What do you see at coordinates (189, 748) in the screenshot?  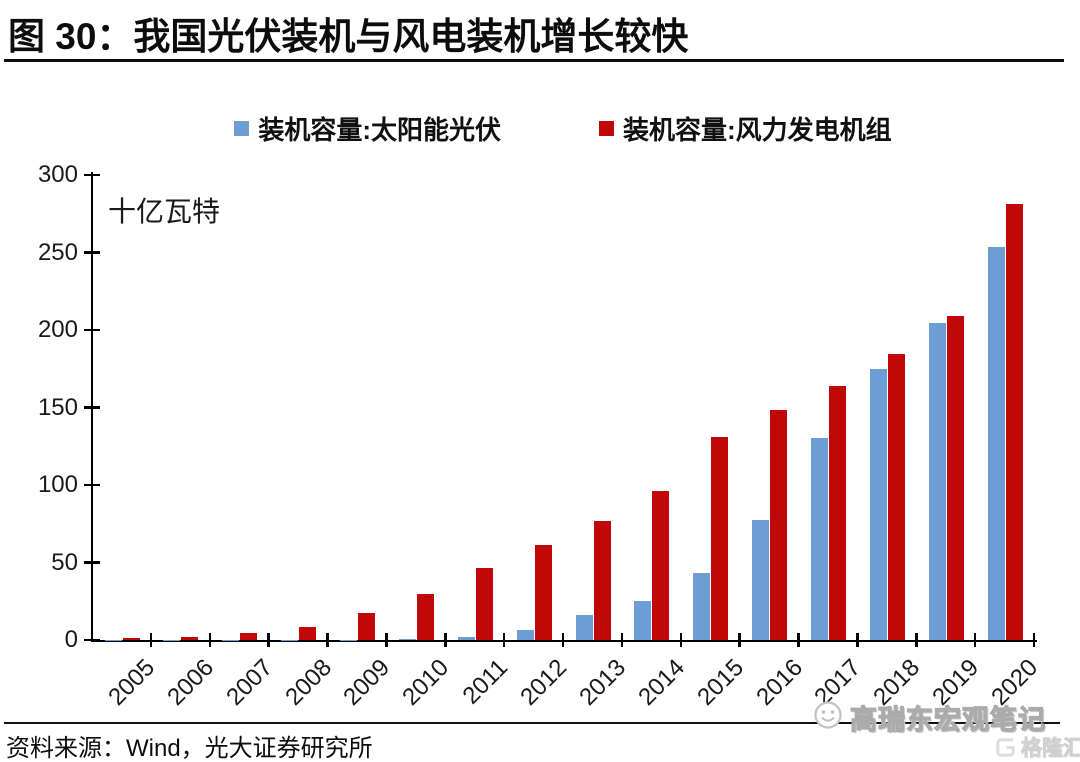 I see `source-note: 资料来源：Wind，光大证券研究所` at bounding box center [189, 748].